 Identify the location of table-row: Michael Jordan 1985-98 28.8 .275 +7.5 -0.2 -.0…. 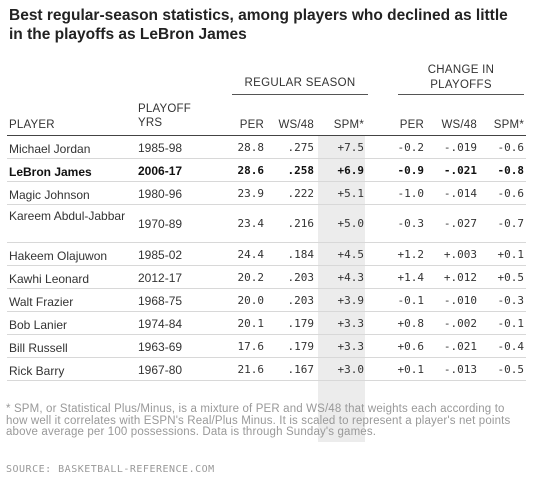
(266, 147).